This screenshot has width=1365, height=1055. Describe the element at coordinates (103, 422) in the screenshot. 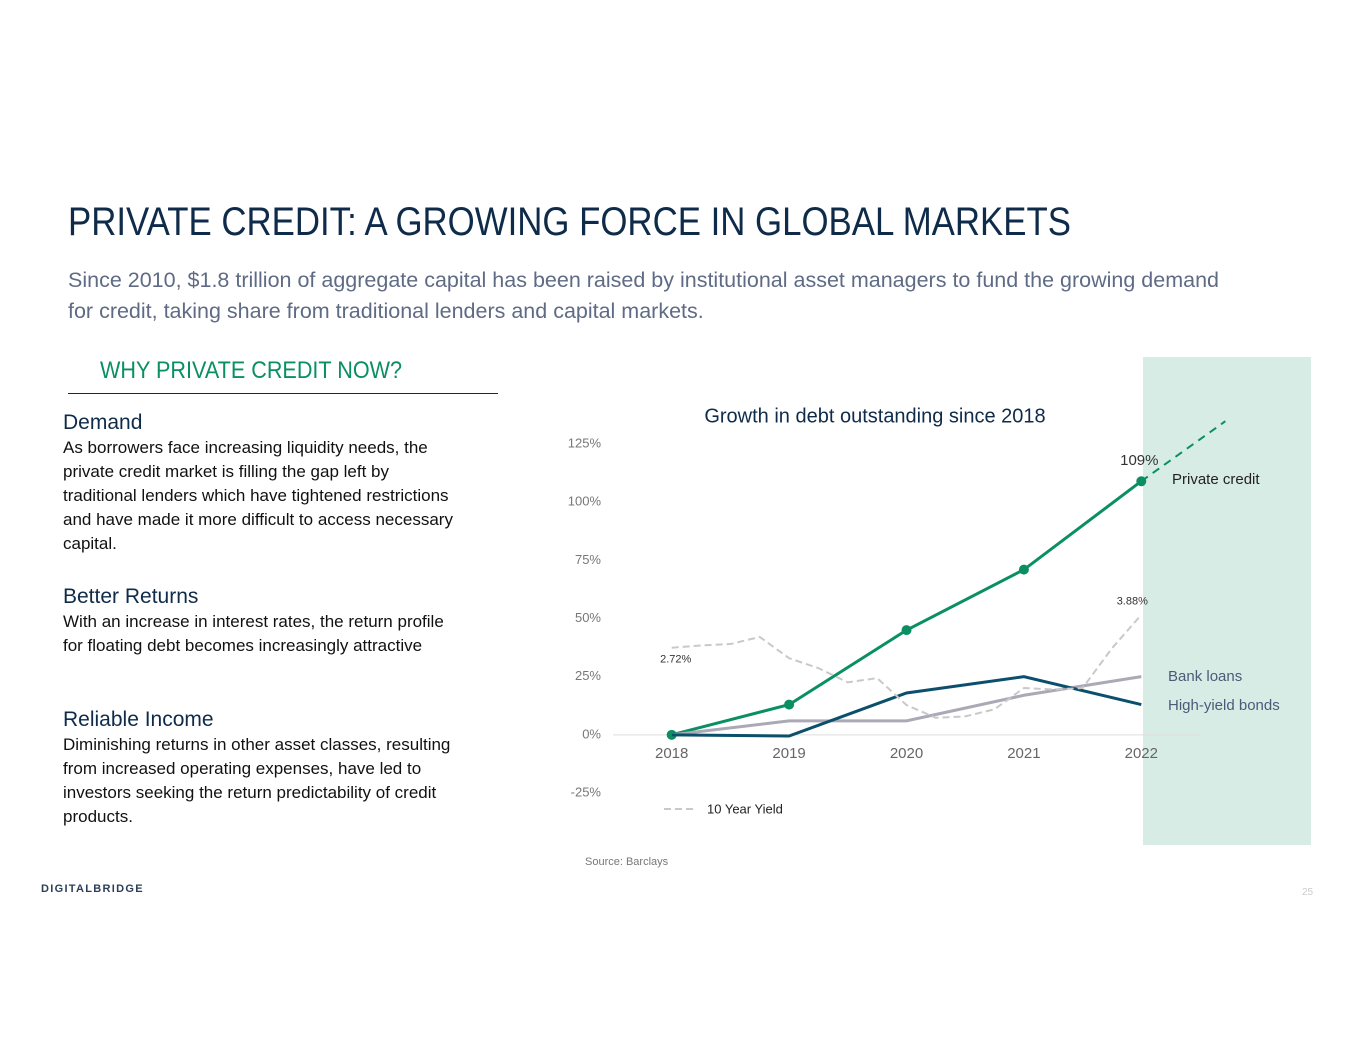

I see `item-heading: Demand` at that location.